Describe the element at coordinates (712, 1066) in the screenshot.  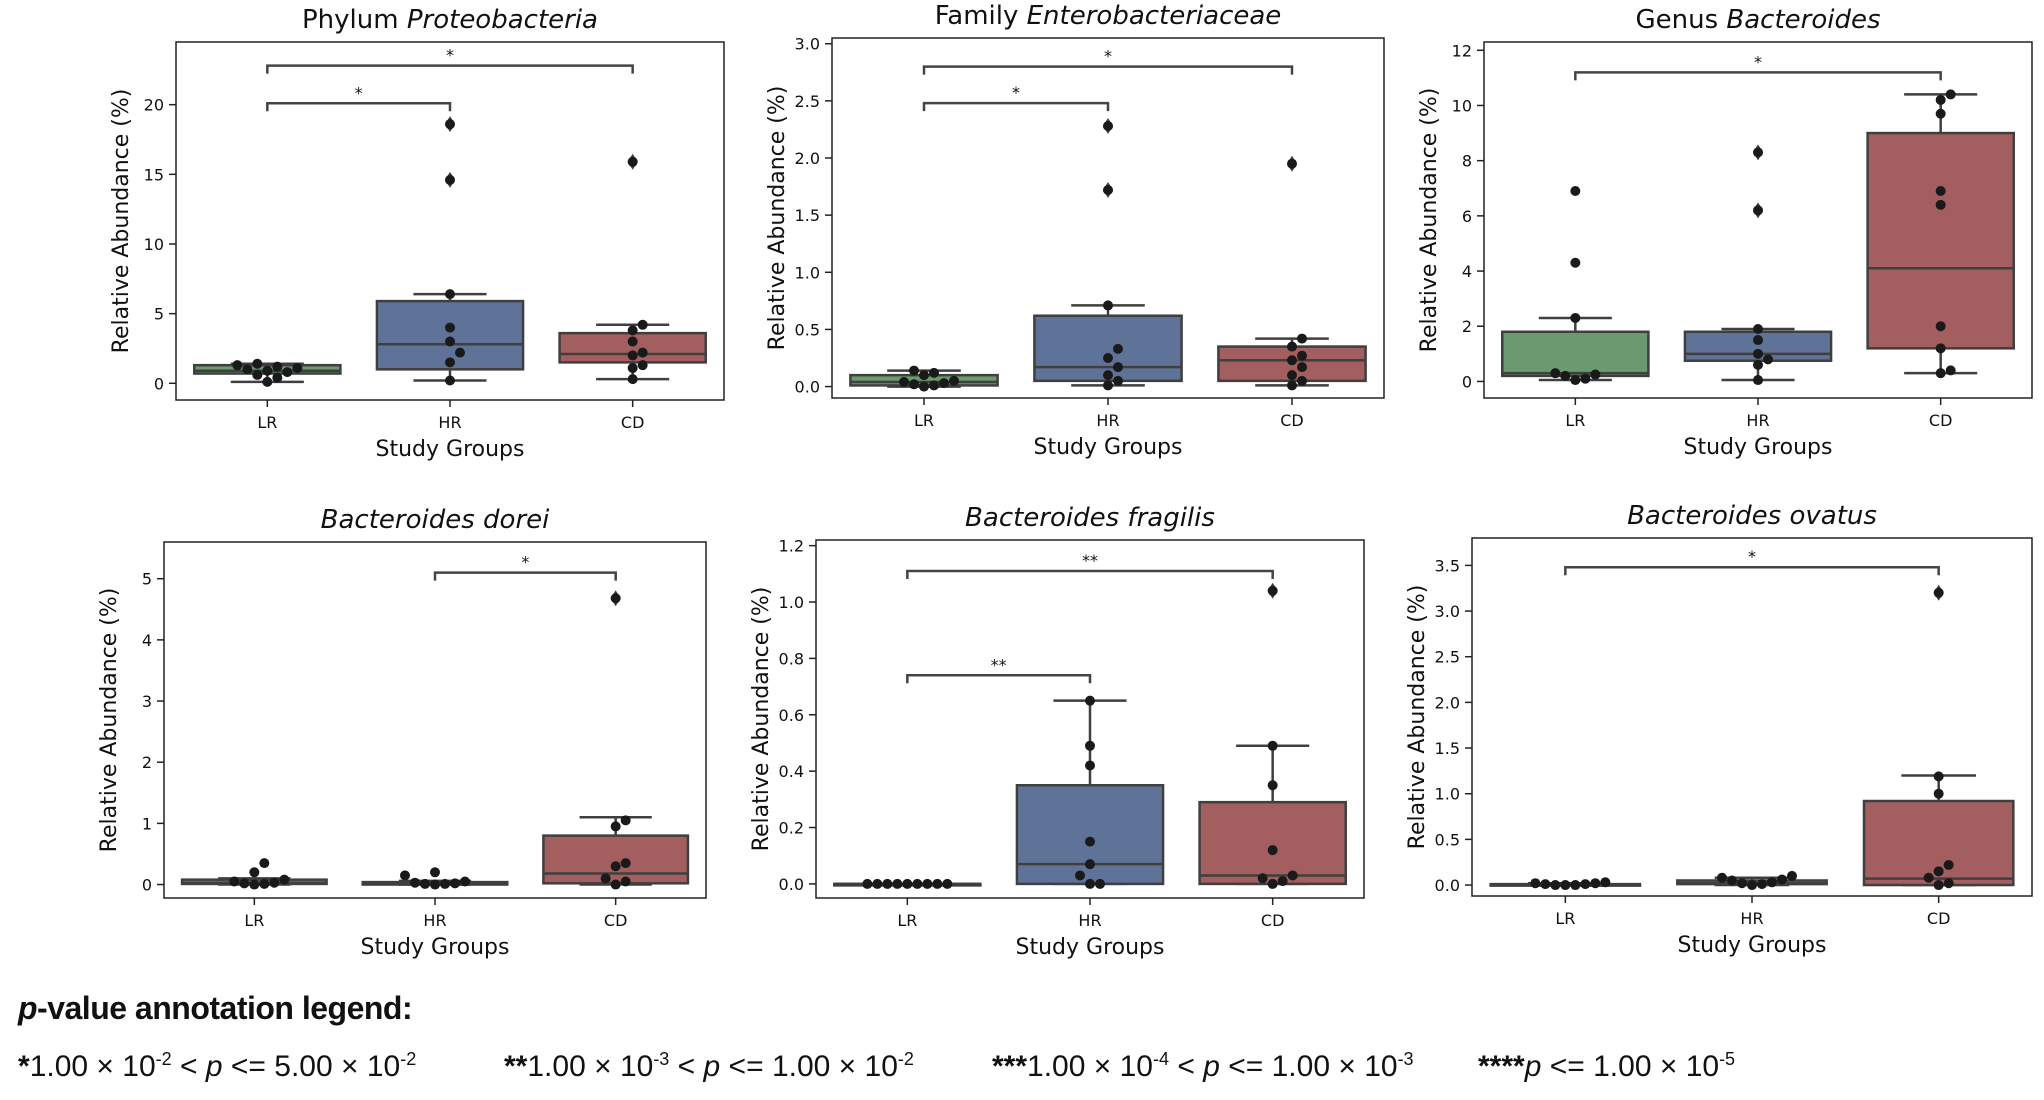
I see `legend-p: p` at that location.